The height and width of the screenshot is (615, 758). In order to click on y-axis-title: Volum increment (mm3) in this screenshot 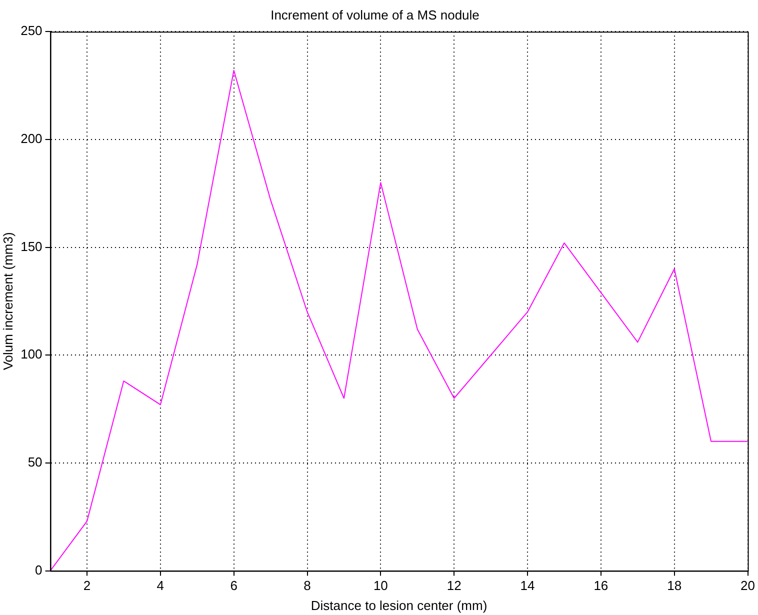, I will do `click(8, 301)`.